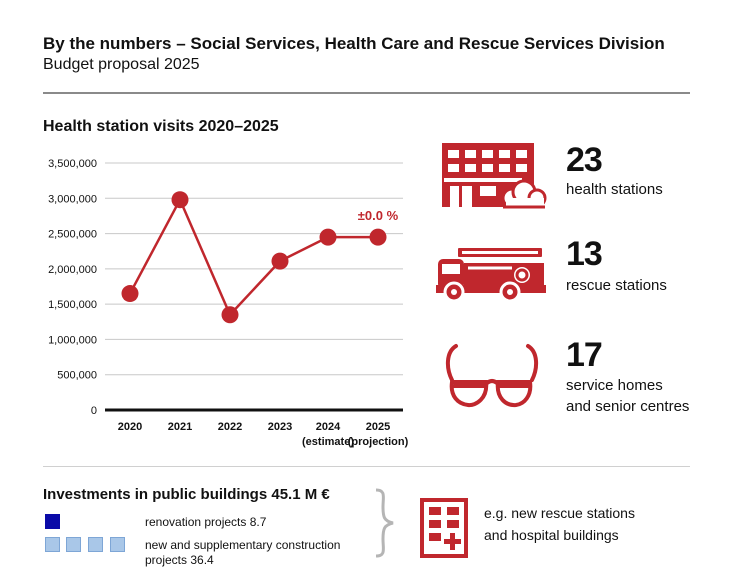  Describe the element at coordinates (121, 64) in the screenshot. I see `page-subtitle: Budget proposal 2025` at that location.